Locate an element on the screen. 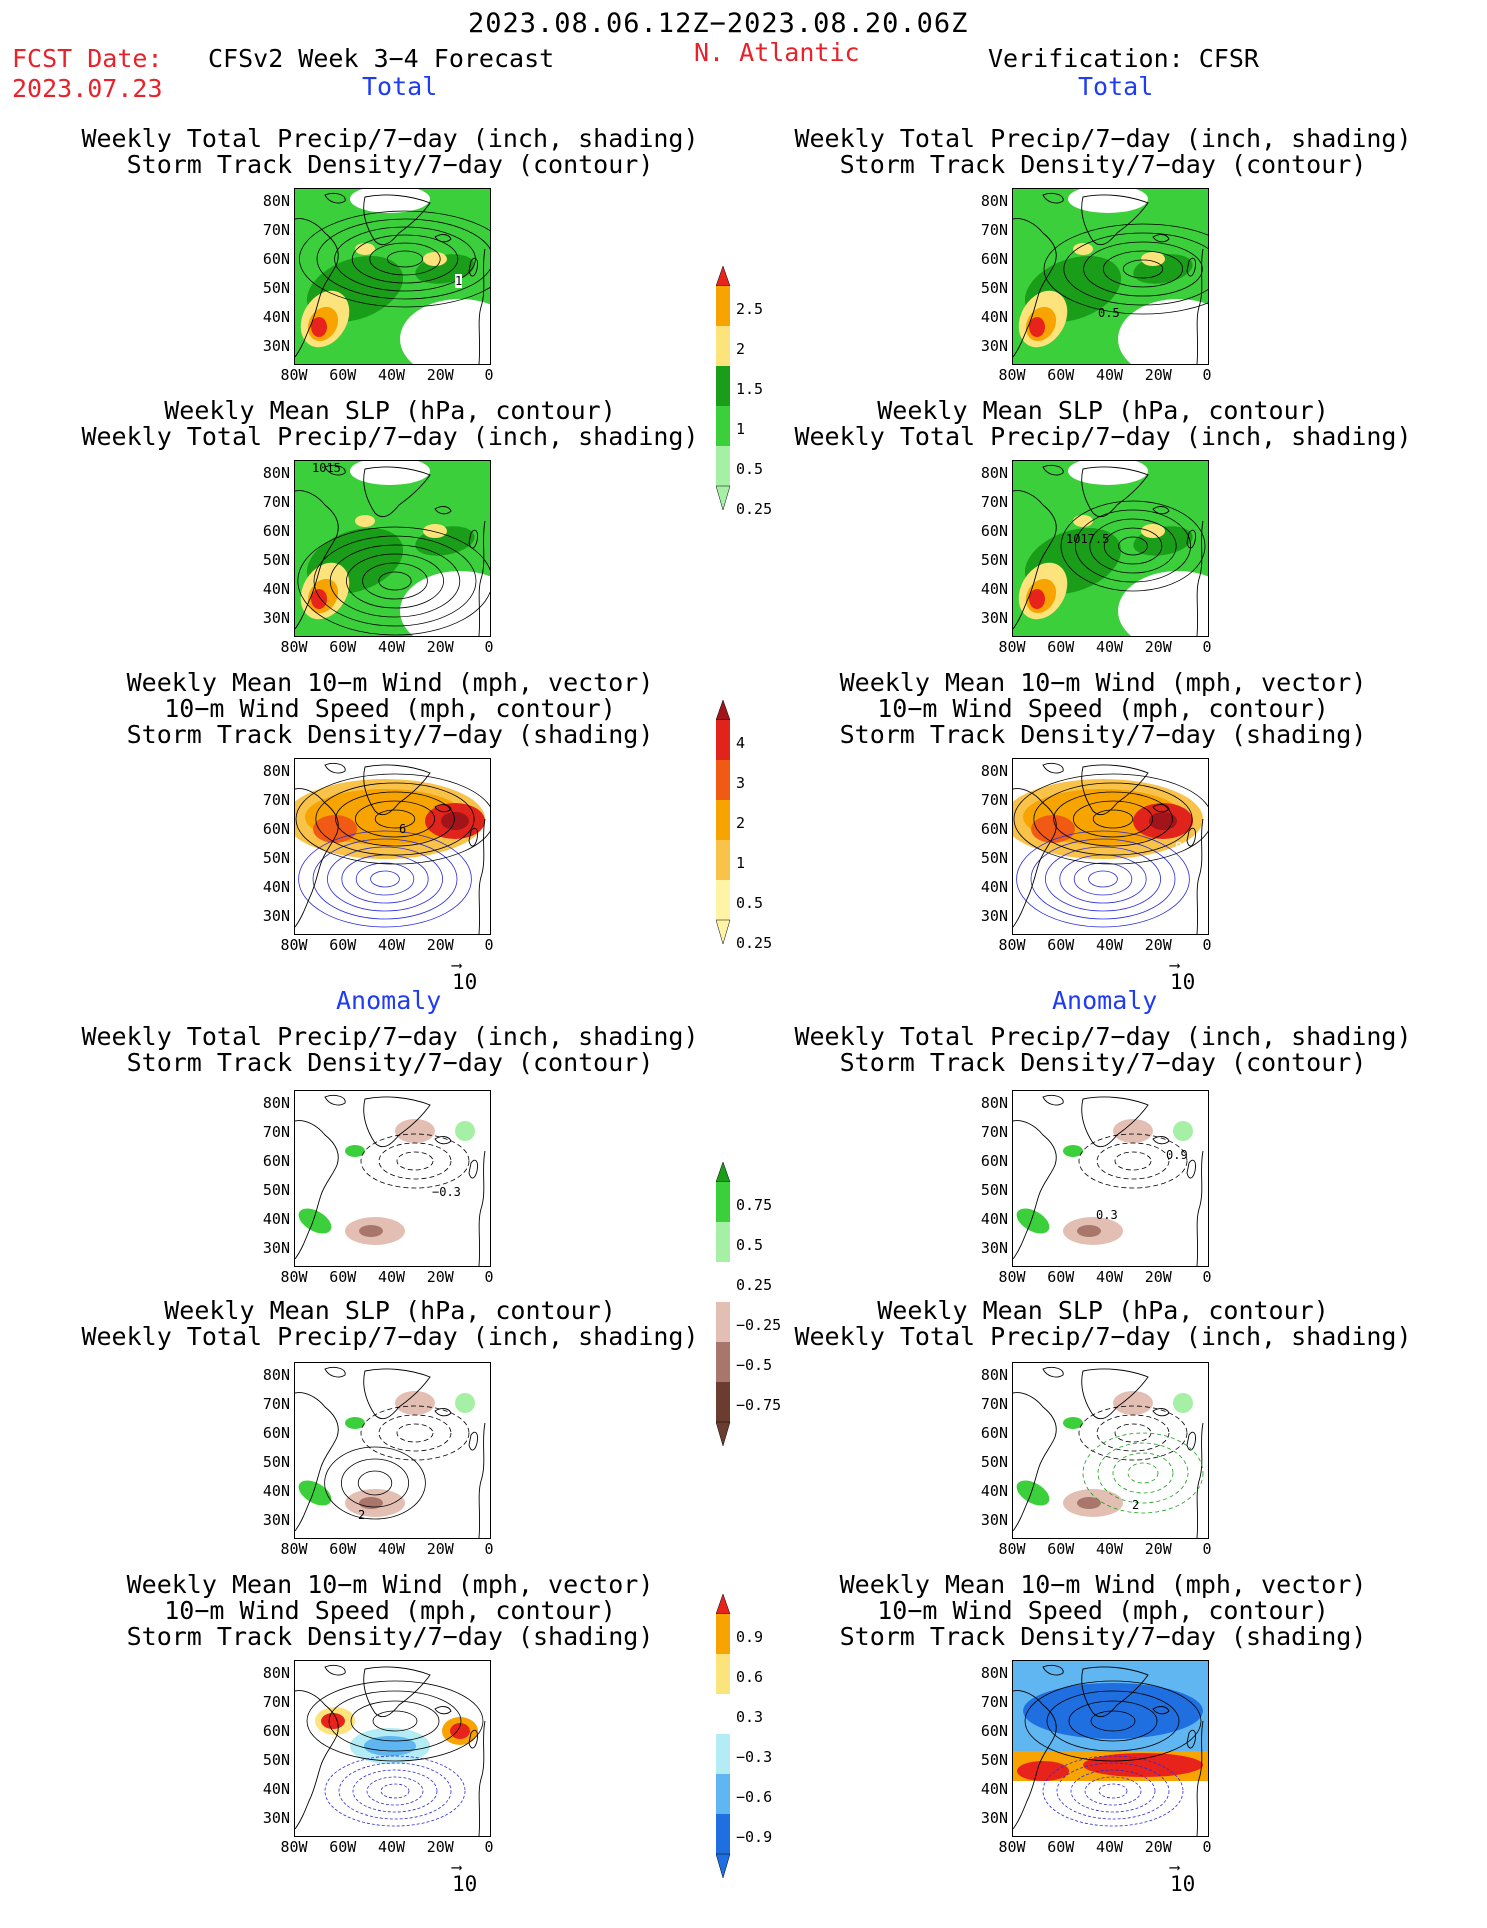 The height and width of the screenshot is (1928, 1487). vector-ref-vf-anom: ⟶ 10 is located at coordinates (1183, 1877).